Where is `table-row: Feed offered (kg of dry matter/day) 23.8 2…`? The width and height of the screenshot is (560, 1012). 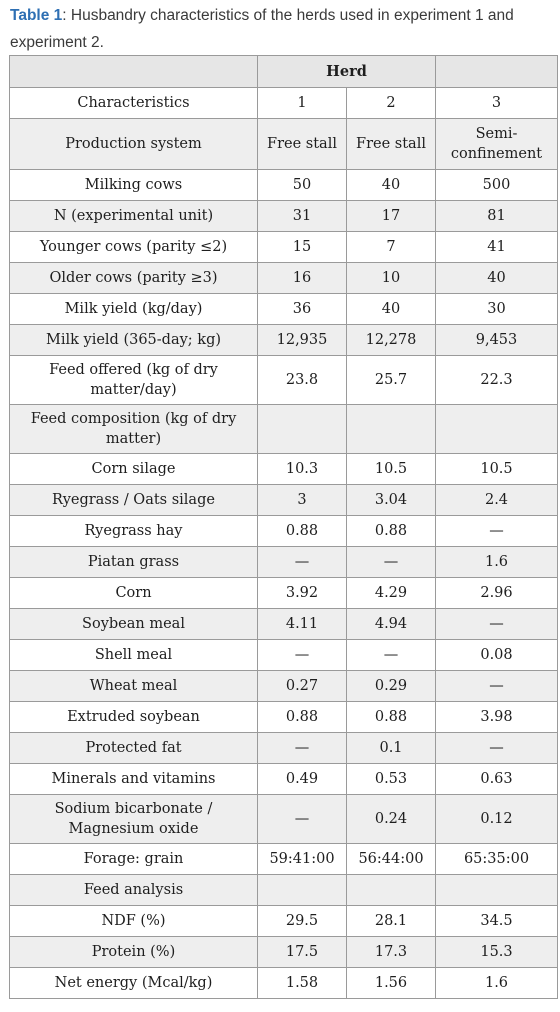 table-row: Feed offered (kg of dry matter/day) 23.8 2… is located at coordinates (283, 380).